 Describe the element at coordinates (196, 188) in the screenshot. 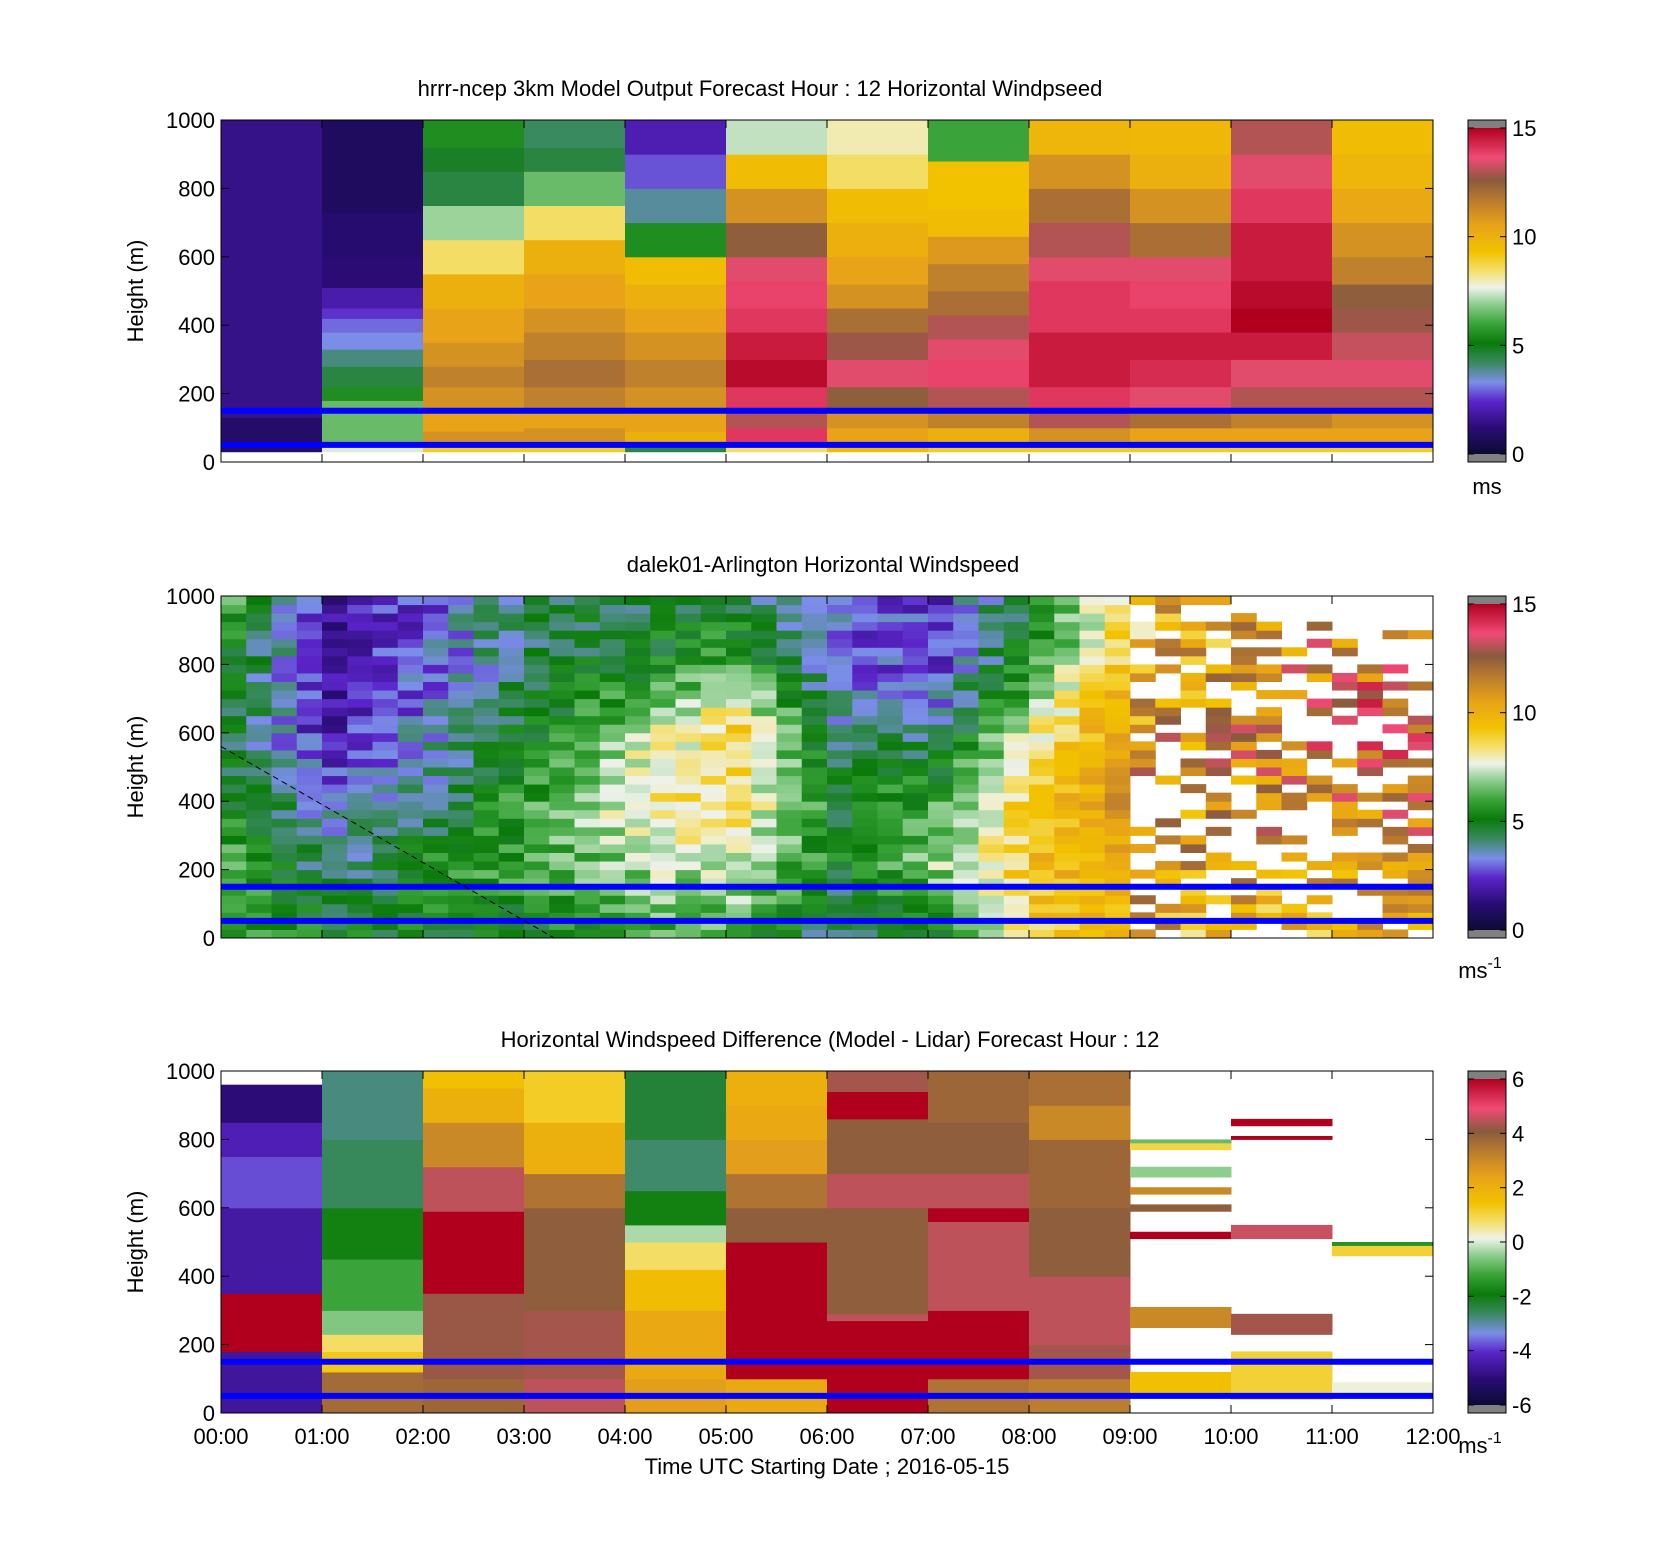

I see `y-tick-label: 800` at that location.